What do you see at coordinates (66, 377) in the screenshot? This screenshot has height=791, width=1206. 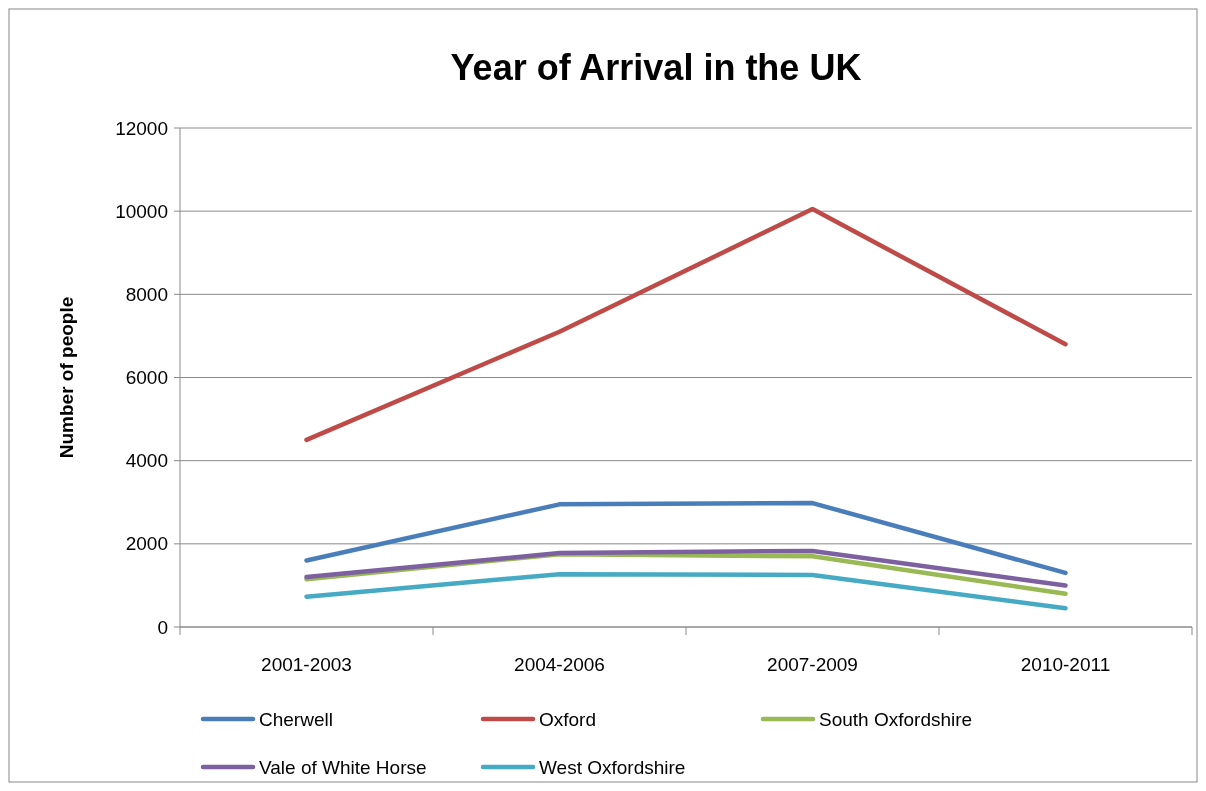 I see `y-axis-title: Number of people` at bounding box center [66, 377].